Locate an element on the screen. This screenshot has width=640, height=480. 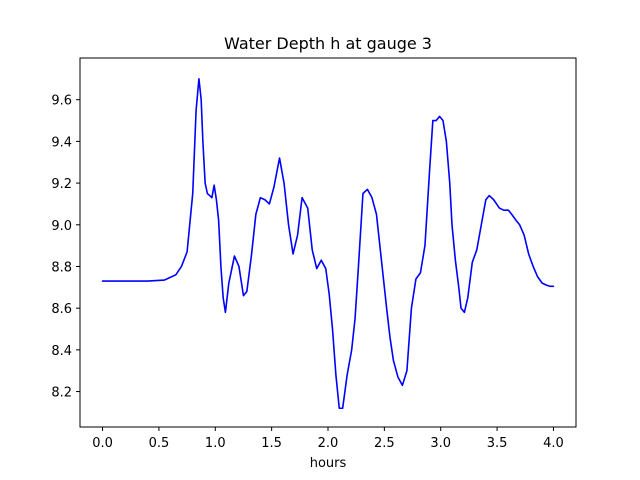
y-axis: 8.2 8.4 8.6 8.8 9.0 9.2 9.4 9.6 is located at coordinates (65, 247).